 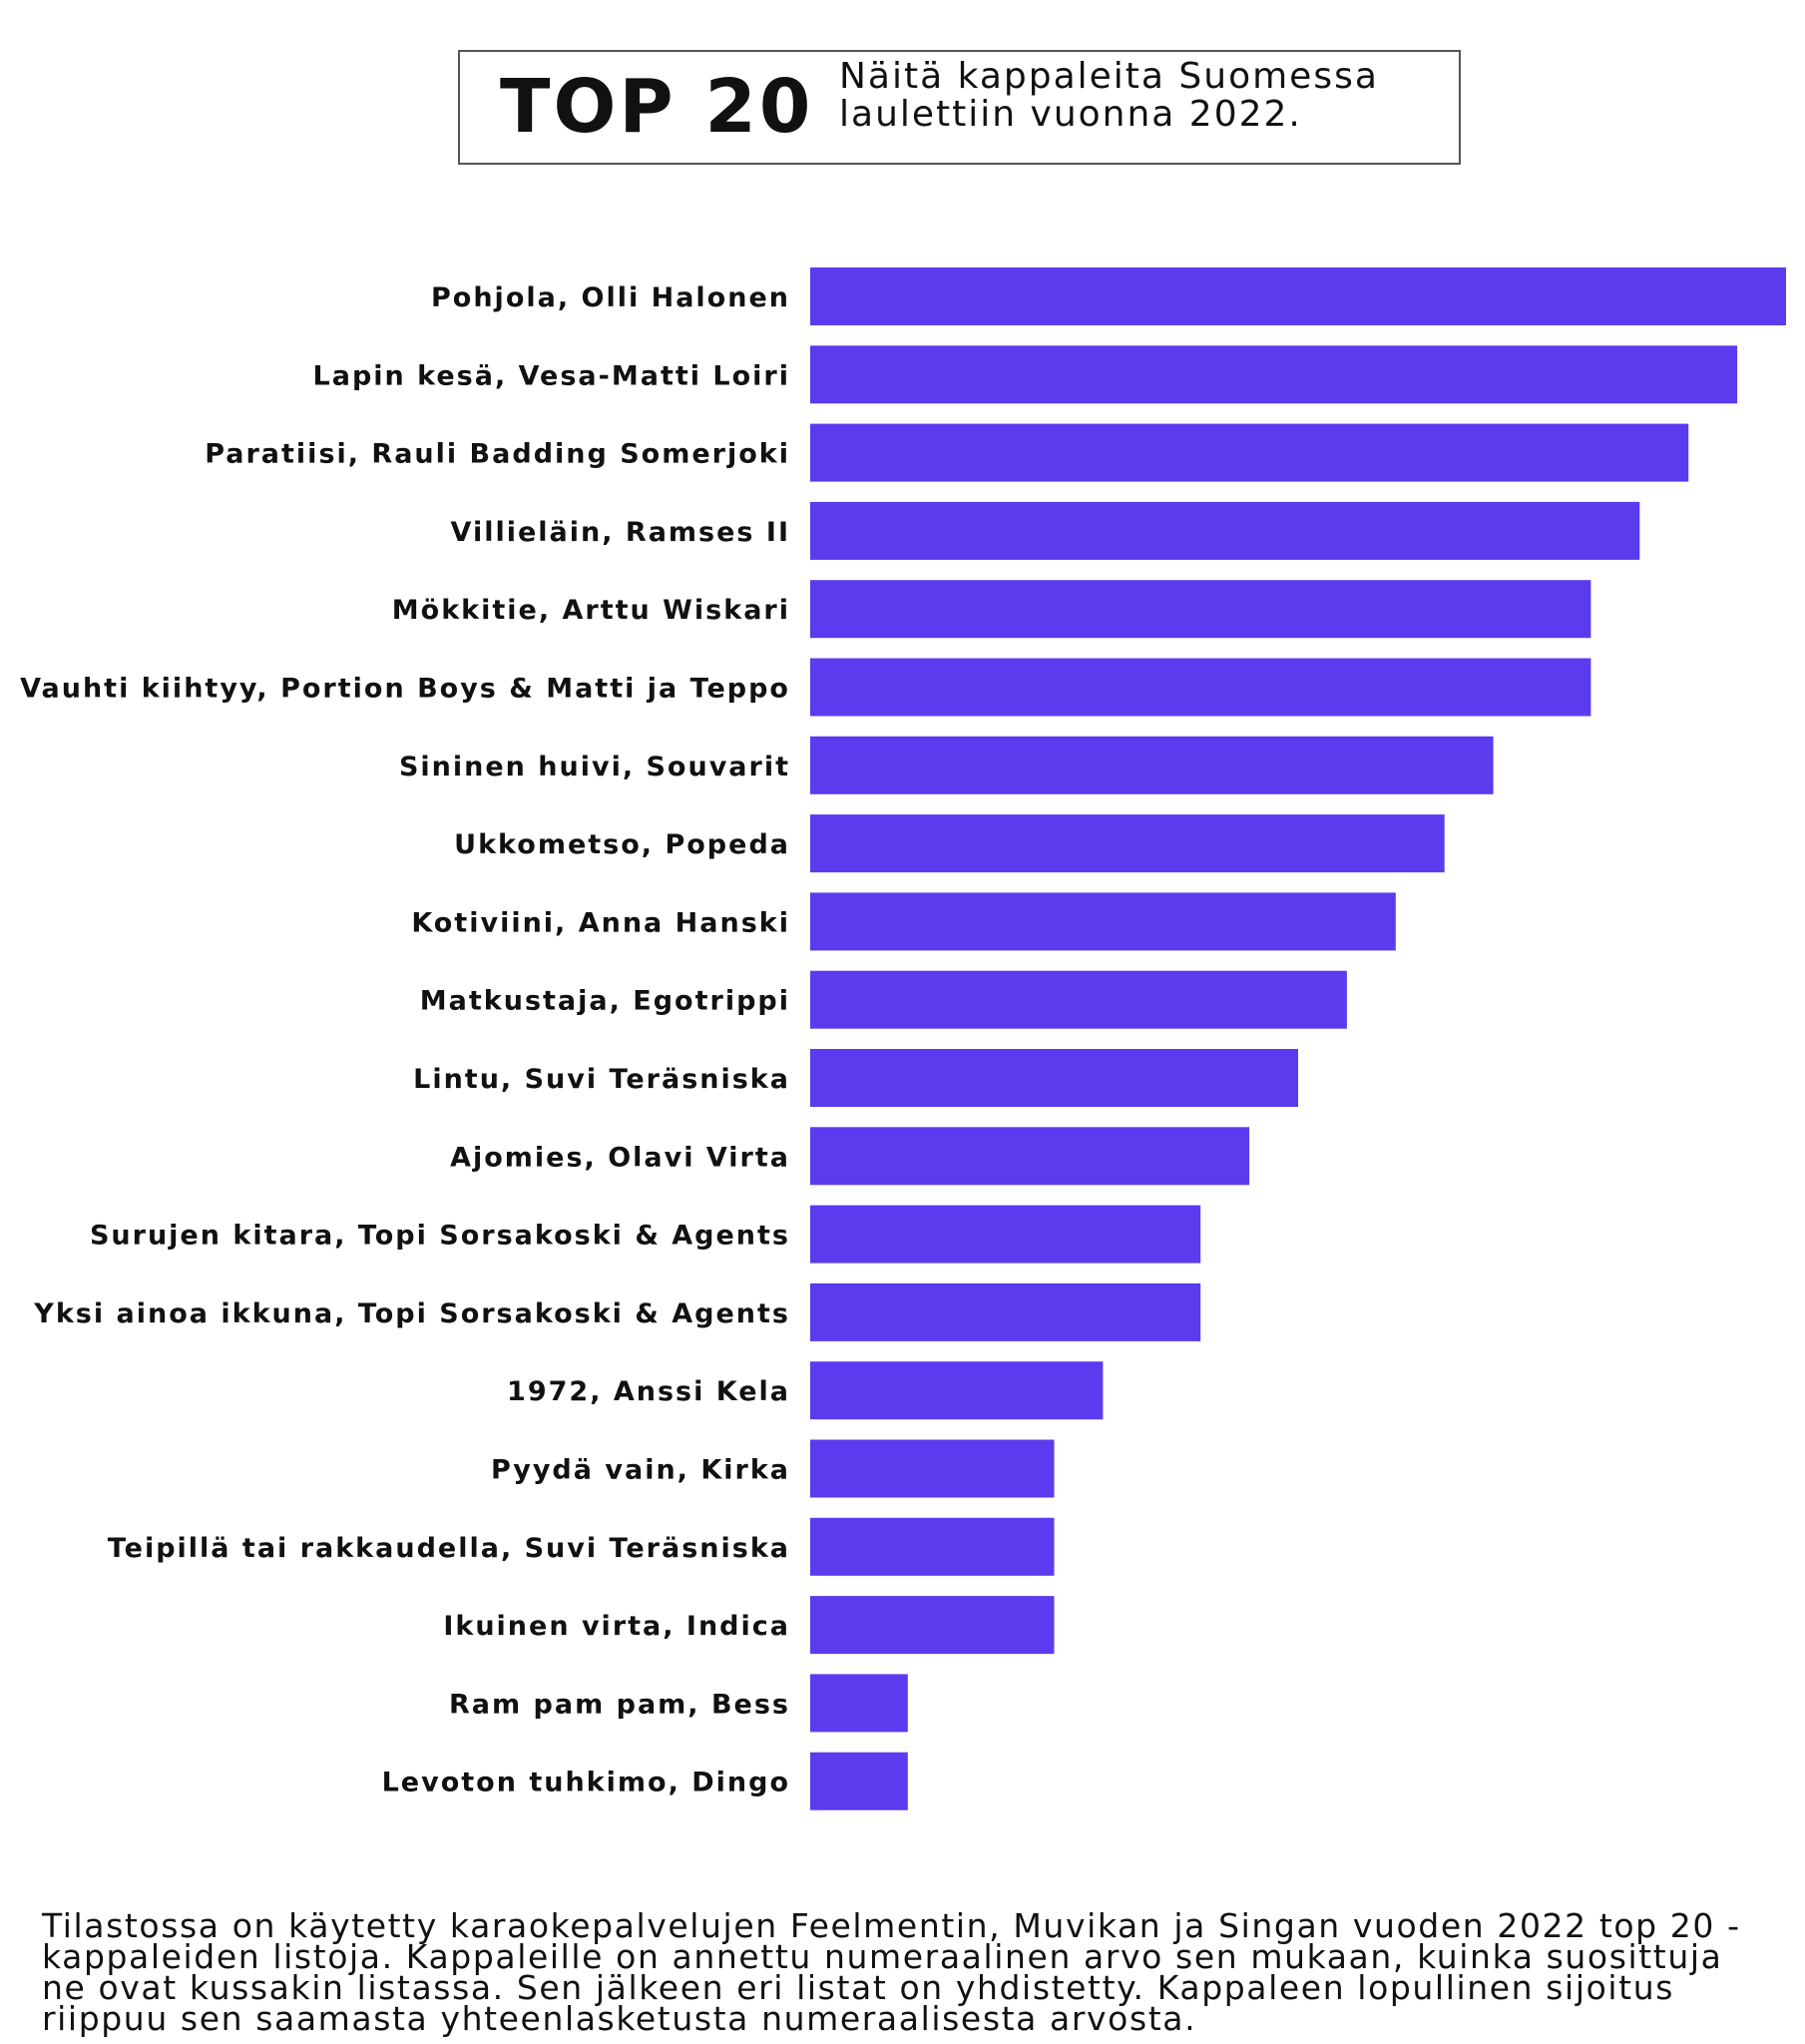 I want to click on bar-label-18: Ikuinen virta, Indica, so click(x=616, y=1626).